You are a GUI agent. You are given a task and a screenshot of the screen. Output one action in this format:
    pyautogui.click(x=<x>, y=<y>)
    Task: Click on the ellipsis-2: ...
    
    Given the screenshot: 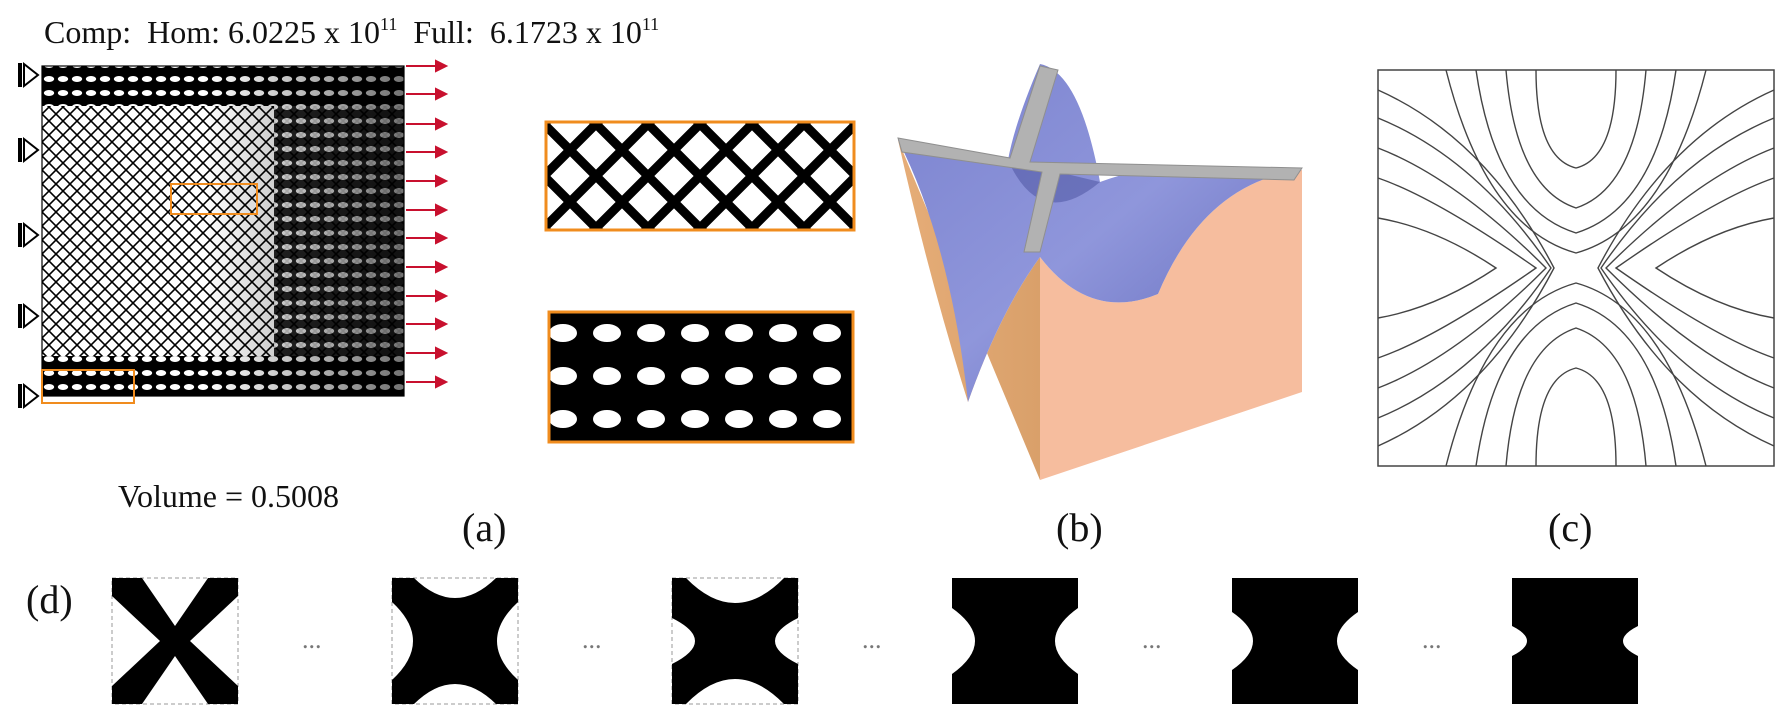 What is the action you would take?
    pyautogui.click(x=592, y=639)
    